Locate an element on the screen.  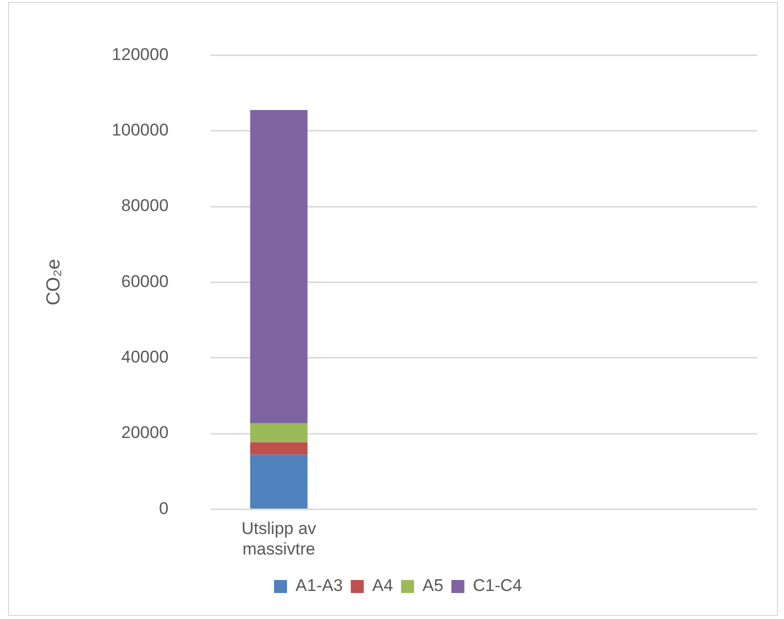
y-tick-label: 100000 is located at coordinates (140, 130).